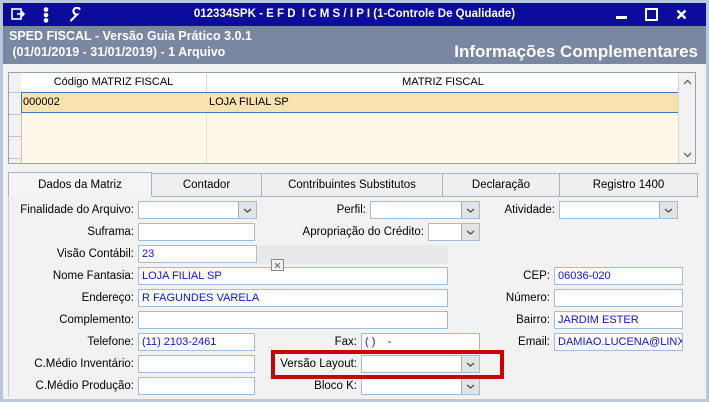  Describe the element at coordinates (196, 364) in the screenshot. I see `c-medio-inventario-field` at that location.